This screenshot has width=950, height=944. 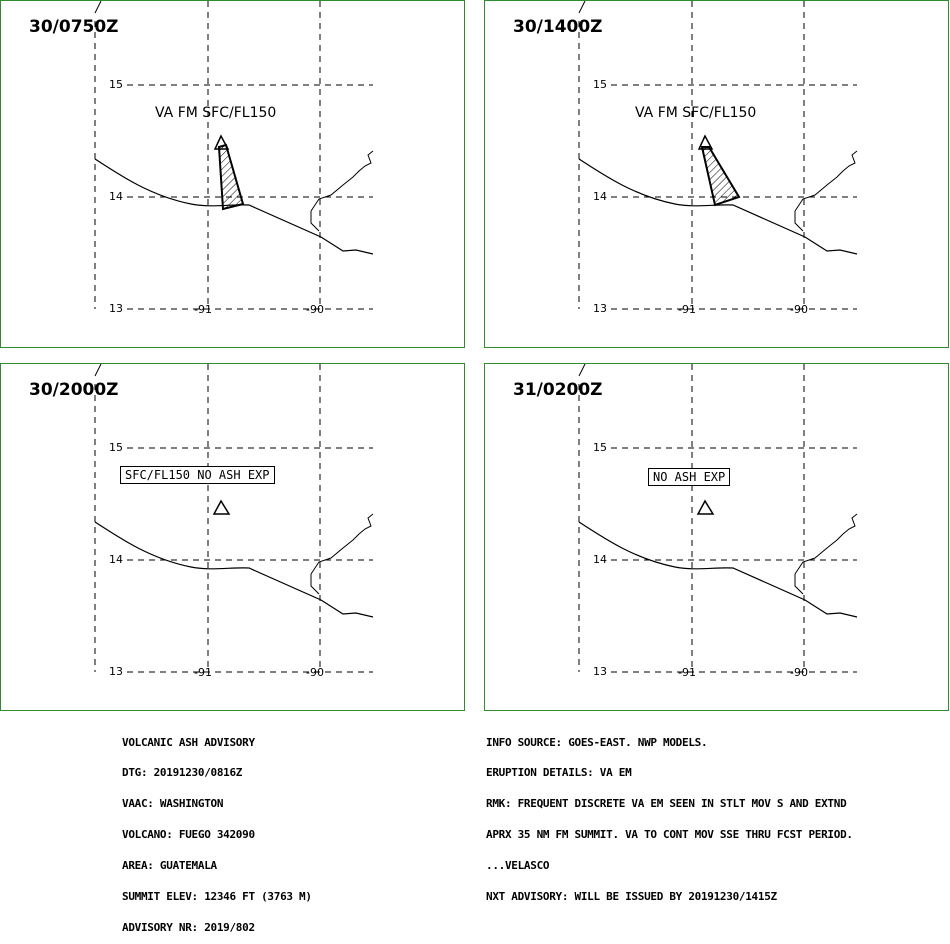 I want to click on advisory-line: AREA: GUATEMALA, so click(x=169, y=866).